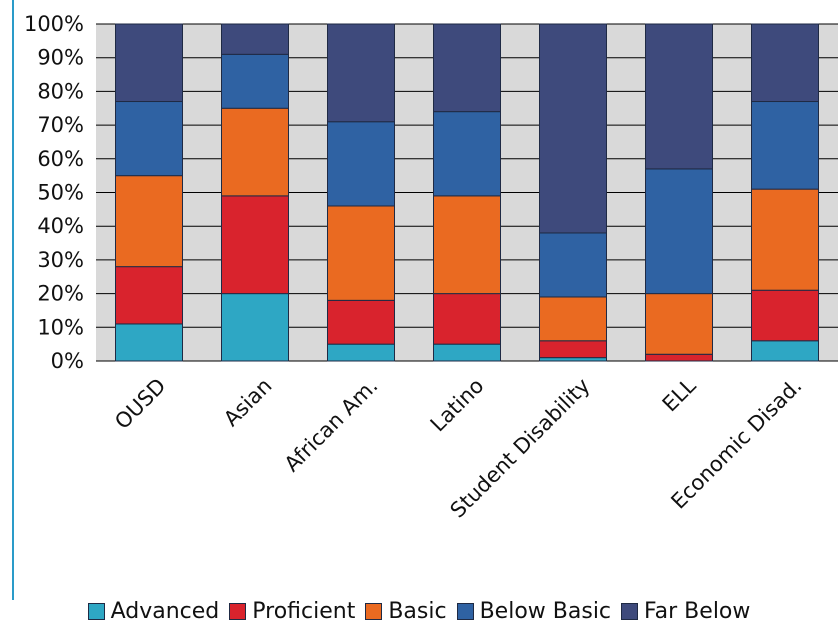 Image resolution: width=838 pixels, height=626 pixels. I want to click on legend-item: Advanced, so click(153, 611).